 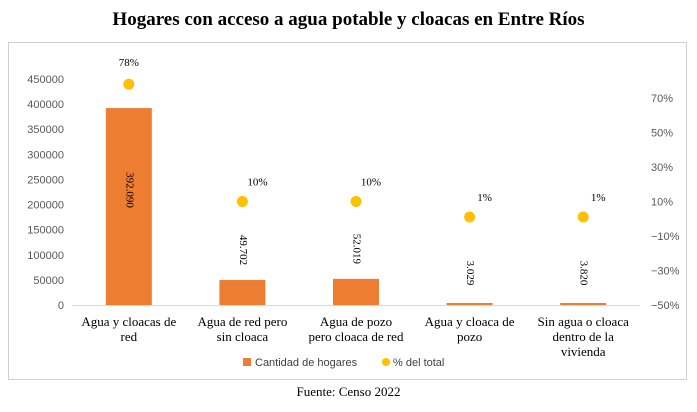 I want to click on chart-source: Fuente: Censo 2022, so click(x=348, y=391).